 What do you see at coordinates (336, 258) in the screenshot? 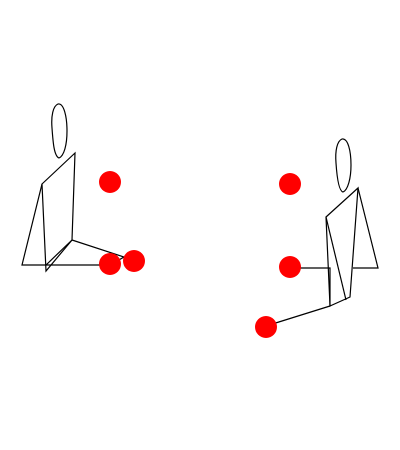
I see `right-figure-inner-leg` at bounding box center [336, 258].